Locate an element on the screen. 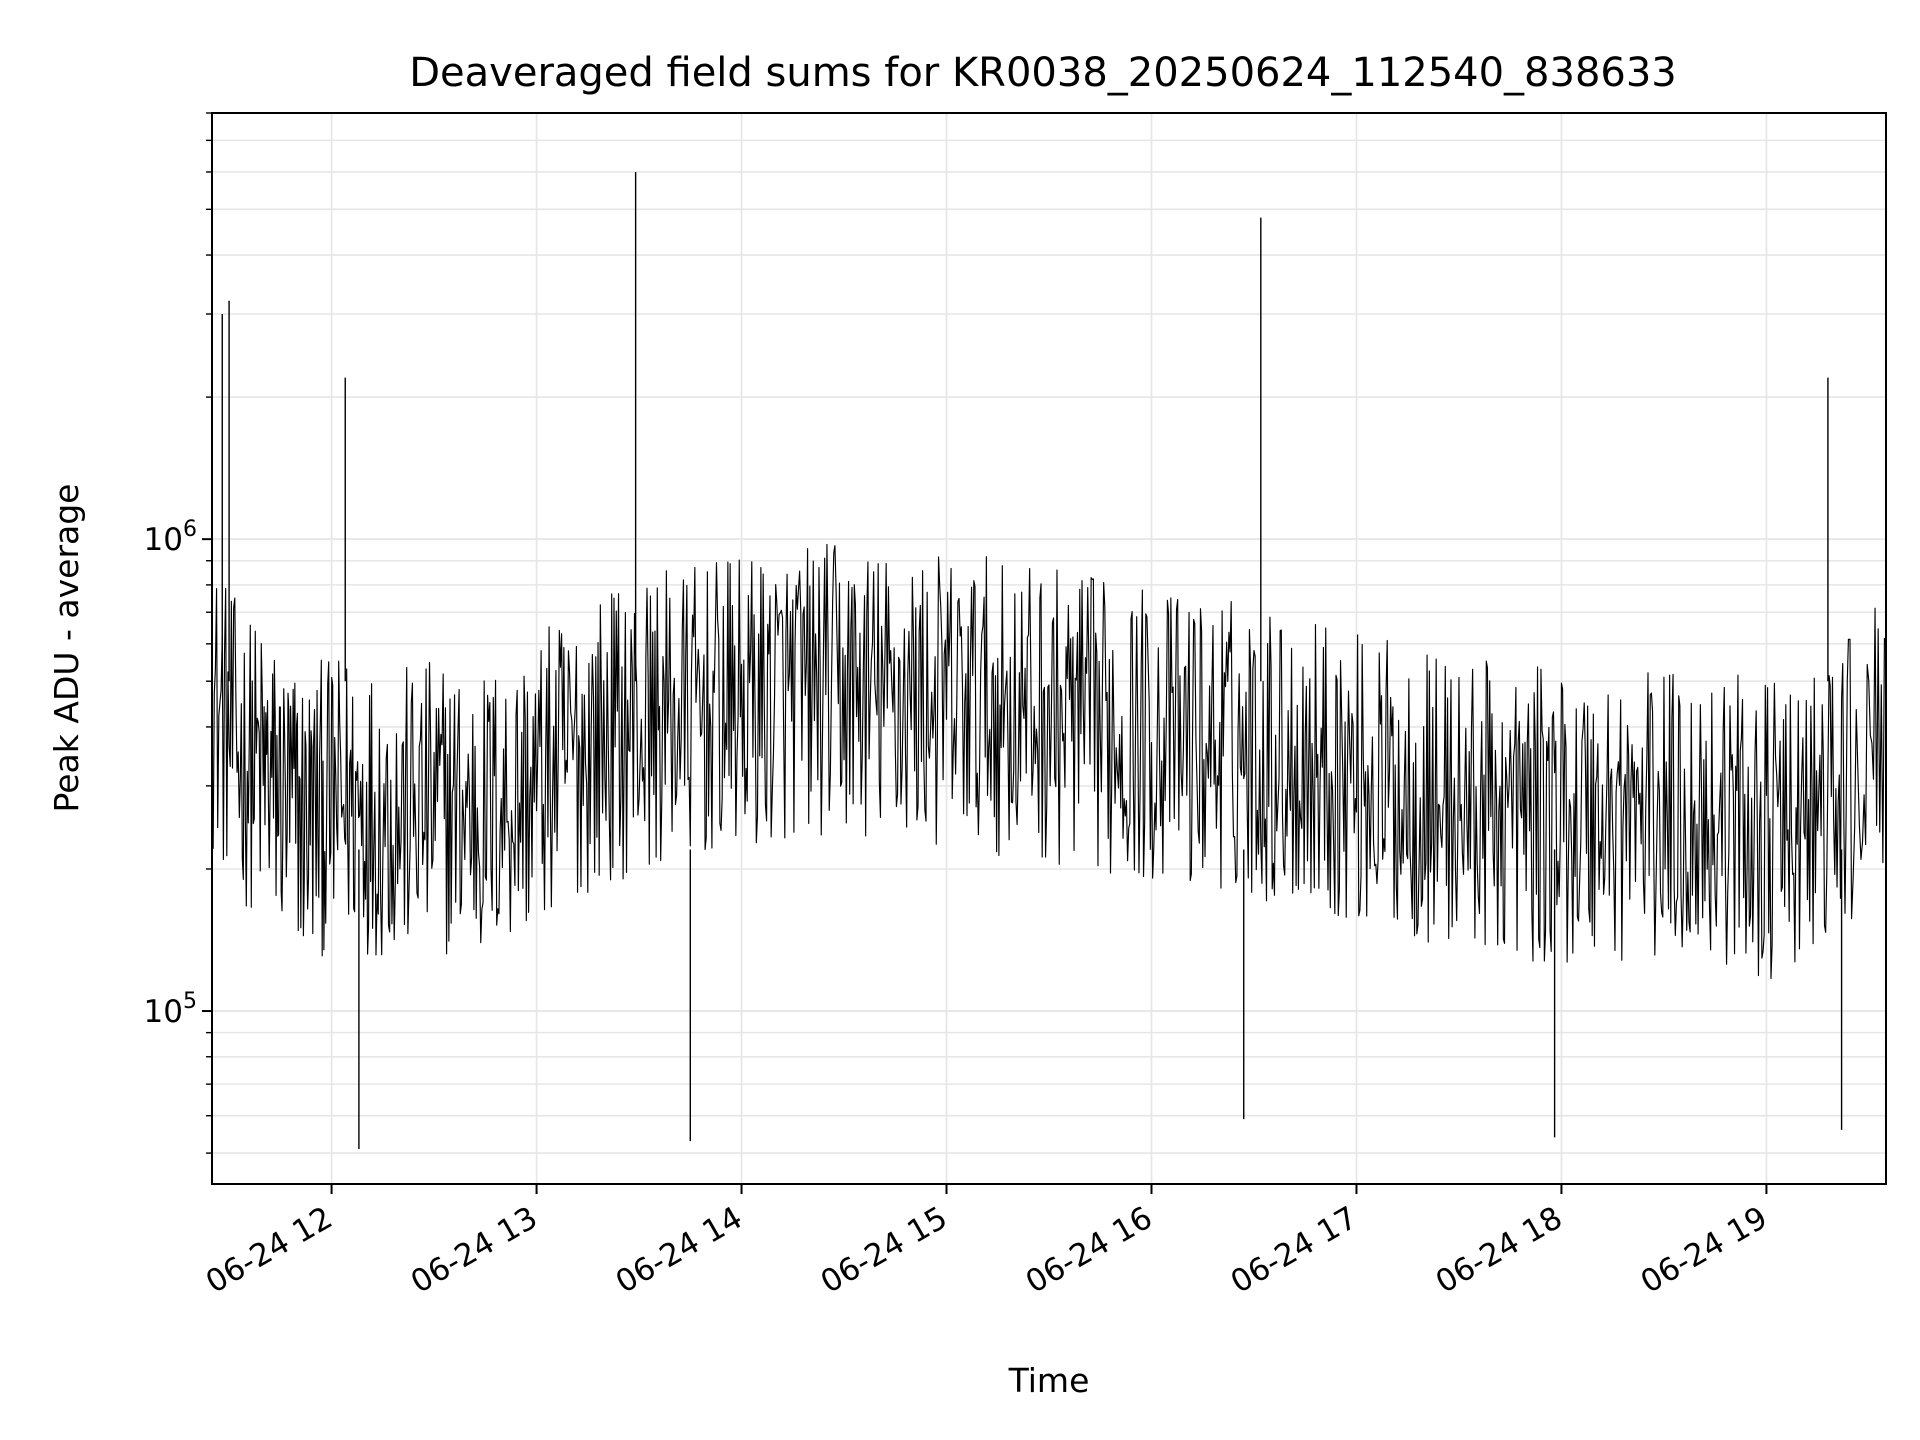 This screenshot has width=1920, height=1440. x-tick-label: 06-24 19 is located at coordinates (1704, 1250).